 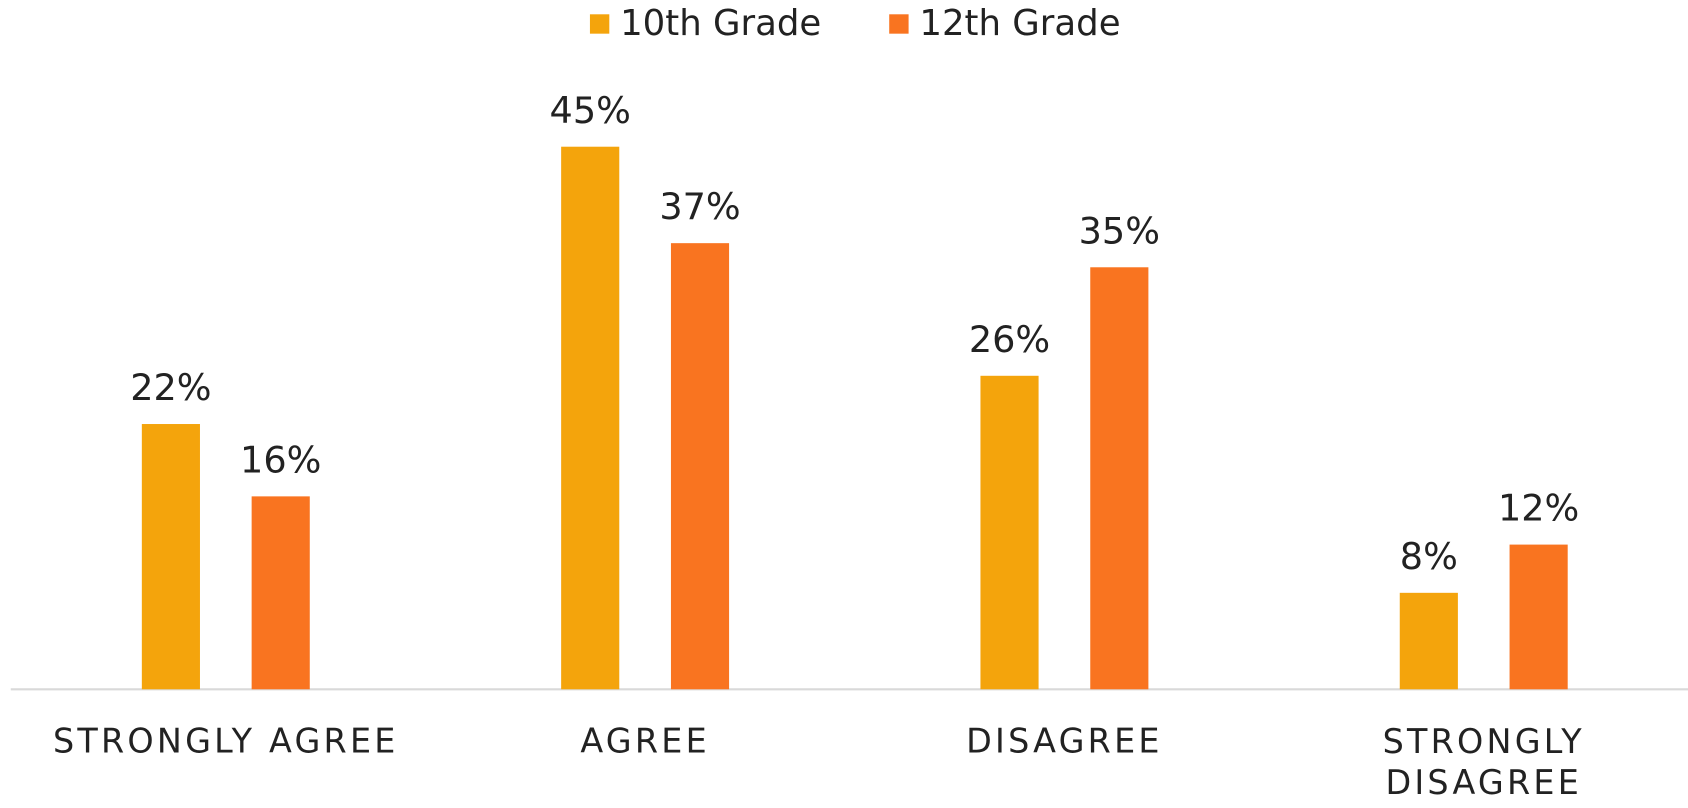 I want to click on x-tick-label: DISAGREE, so click(x=1064, y=741).